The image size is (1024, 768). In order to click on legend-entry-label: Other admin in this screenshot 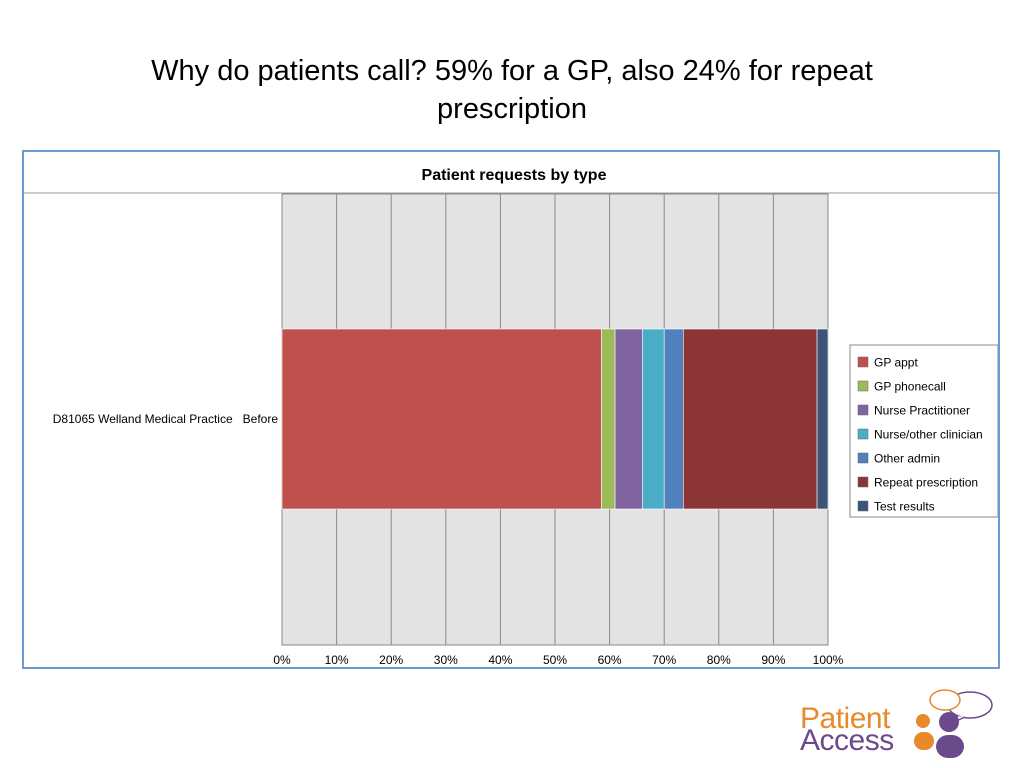, I will do `click(907, 459)`.